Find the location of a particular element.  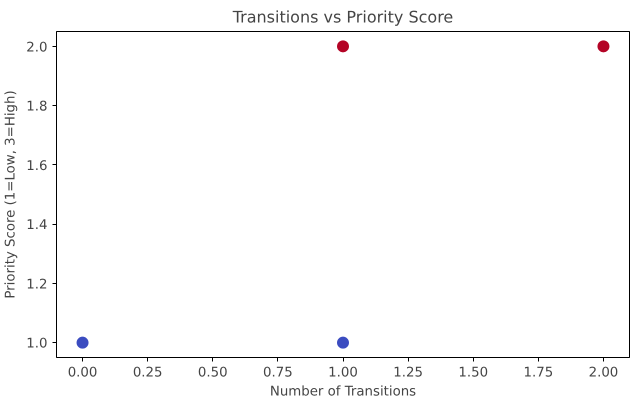

x-tick-label: 1.75 is located at coordinates (539, 373).